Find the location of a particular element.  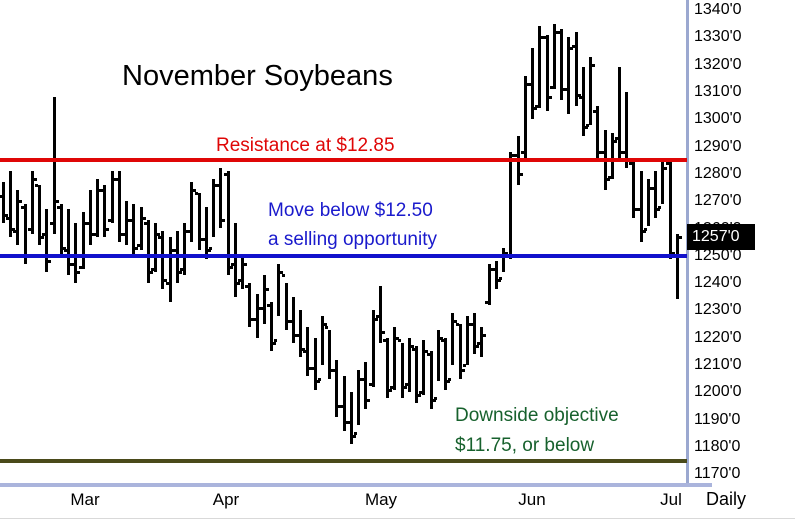

price-tick-label: 1280'0 is located at coordinates (718, 173).